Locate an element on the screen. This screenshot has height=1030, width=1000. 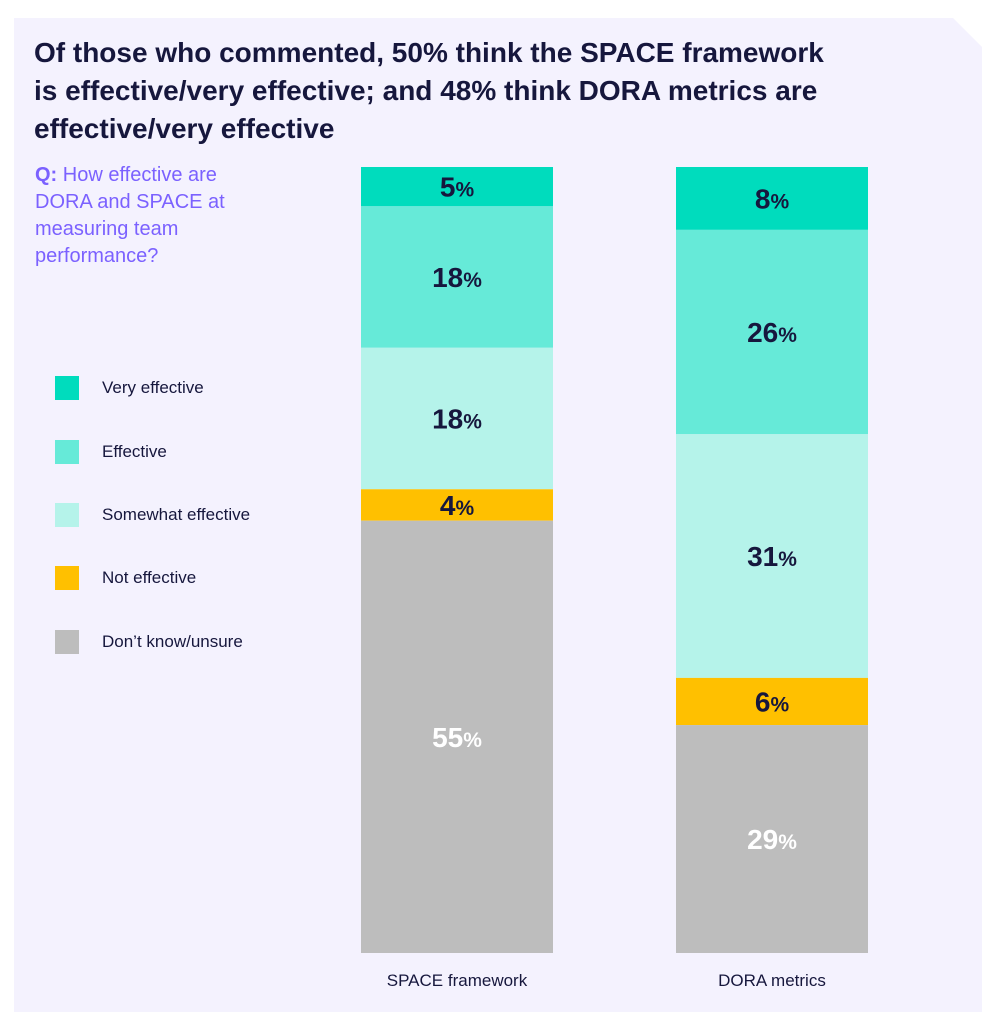
category-label: SPACE framework is located at coordinates (457, 980).